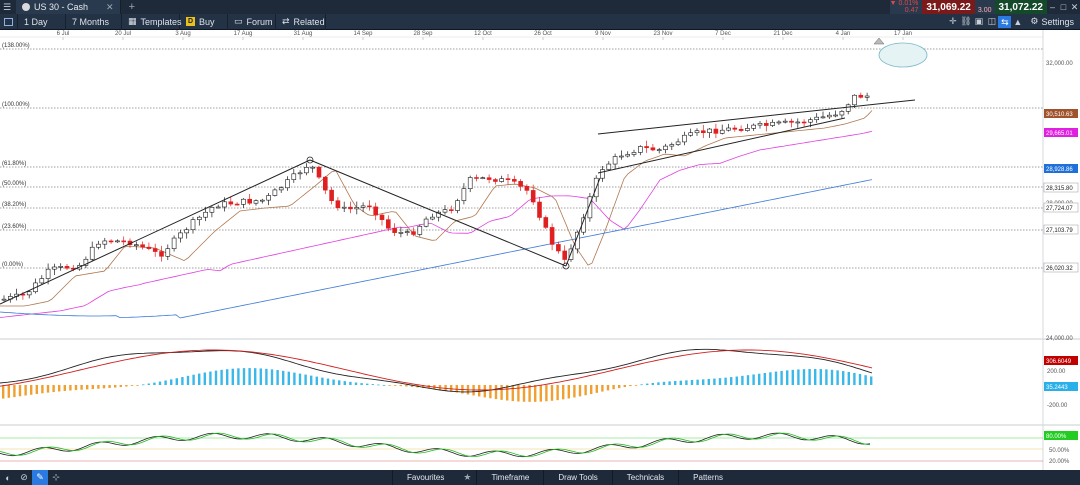  I want to click on macd-tag, so click(1061, 360).